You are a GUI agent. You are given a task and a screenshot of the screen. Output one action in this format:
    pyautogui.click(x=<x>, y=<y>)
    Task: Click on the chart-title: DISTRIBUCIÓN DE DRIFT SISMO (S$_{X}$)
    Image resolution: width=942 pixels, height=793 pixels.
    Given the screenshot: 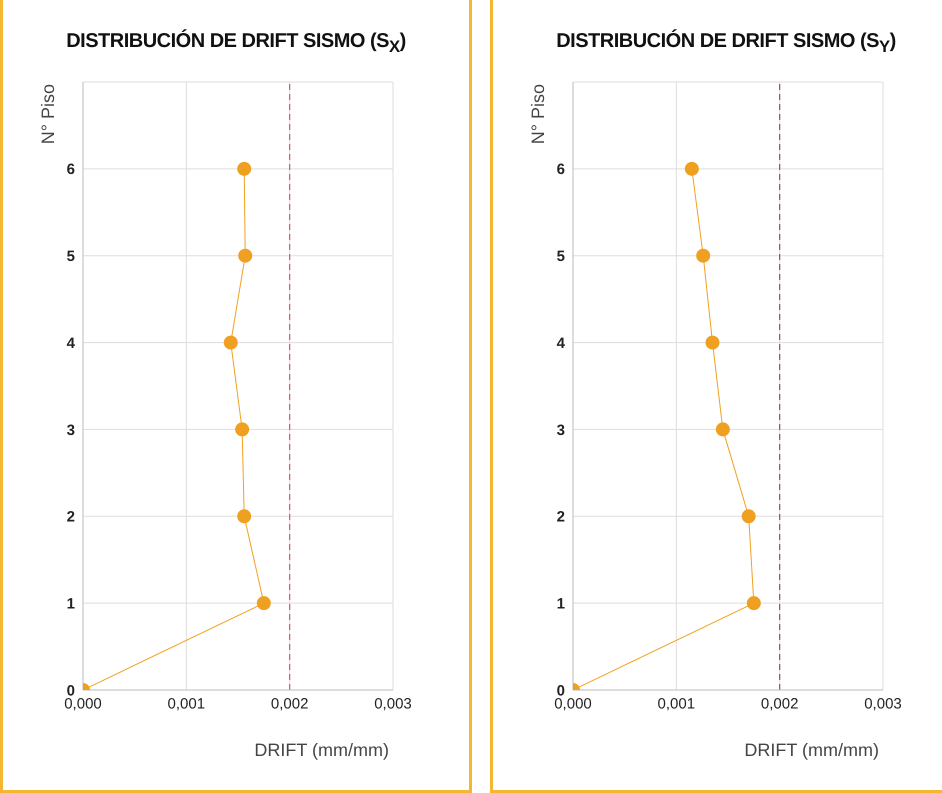 What is the action you would take?
    pyautogui.click(x=236, y=43)
    